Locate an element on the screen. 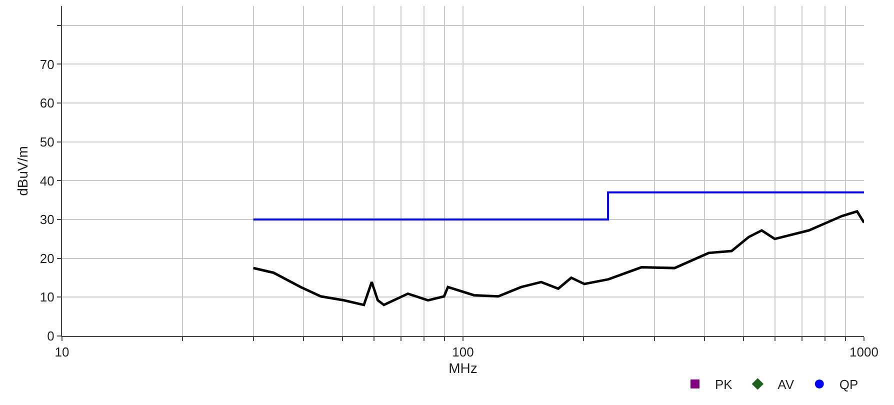 The height and width of the screenshot is (405, 894). x-tick-label: 100 is located at coordinates (463, 352).